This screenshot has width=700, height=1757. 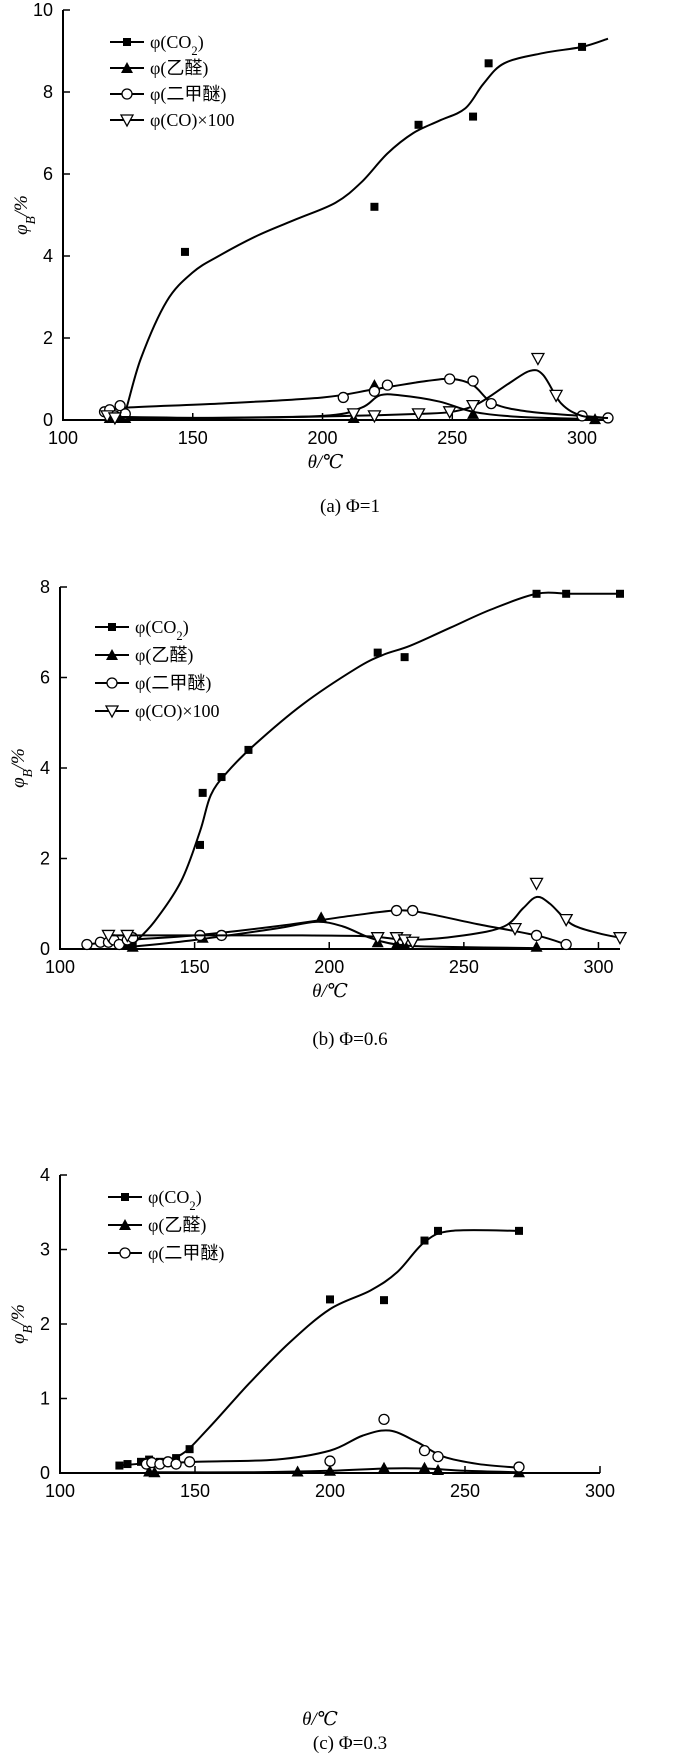 What do you see at coordinates (177, 45) in the screenshot?
I see `legend-label: φ(CO2)` at bounding box center [177, 45].